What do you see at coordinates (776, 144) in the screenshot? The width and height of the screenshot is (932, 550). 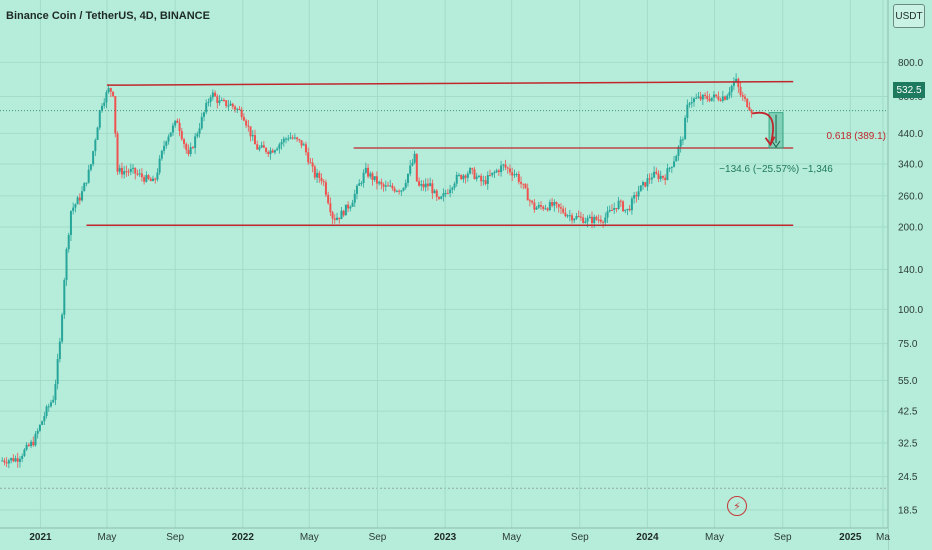 I see `measure-arrow-head` at bounding box center [776, 144].